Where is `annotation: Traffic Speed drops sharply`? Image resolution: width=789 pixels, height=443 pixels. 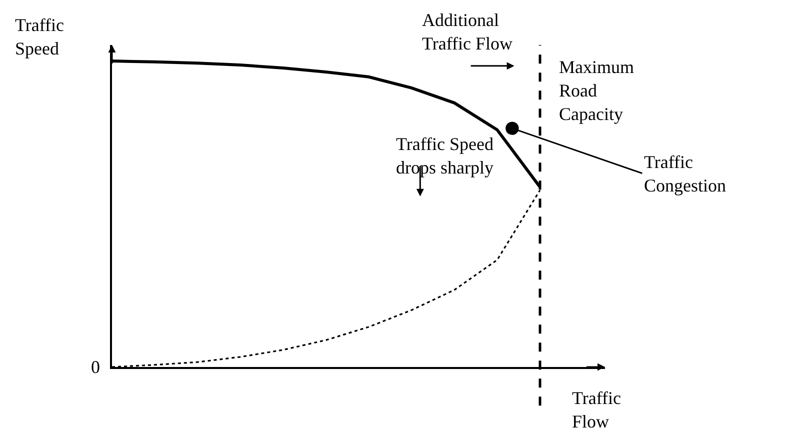 annotation: Traffic Speed drops sharply is located at coordinates (445, 156).